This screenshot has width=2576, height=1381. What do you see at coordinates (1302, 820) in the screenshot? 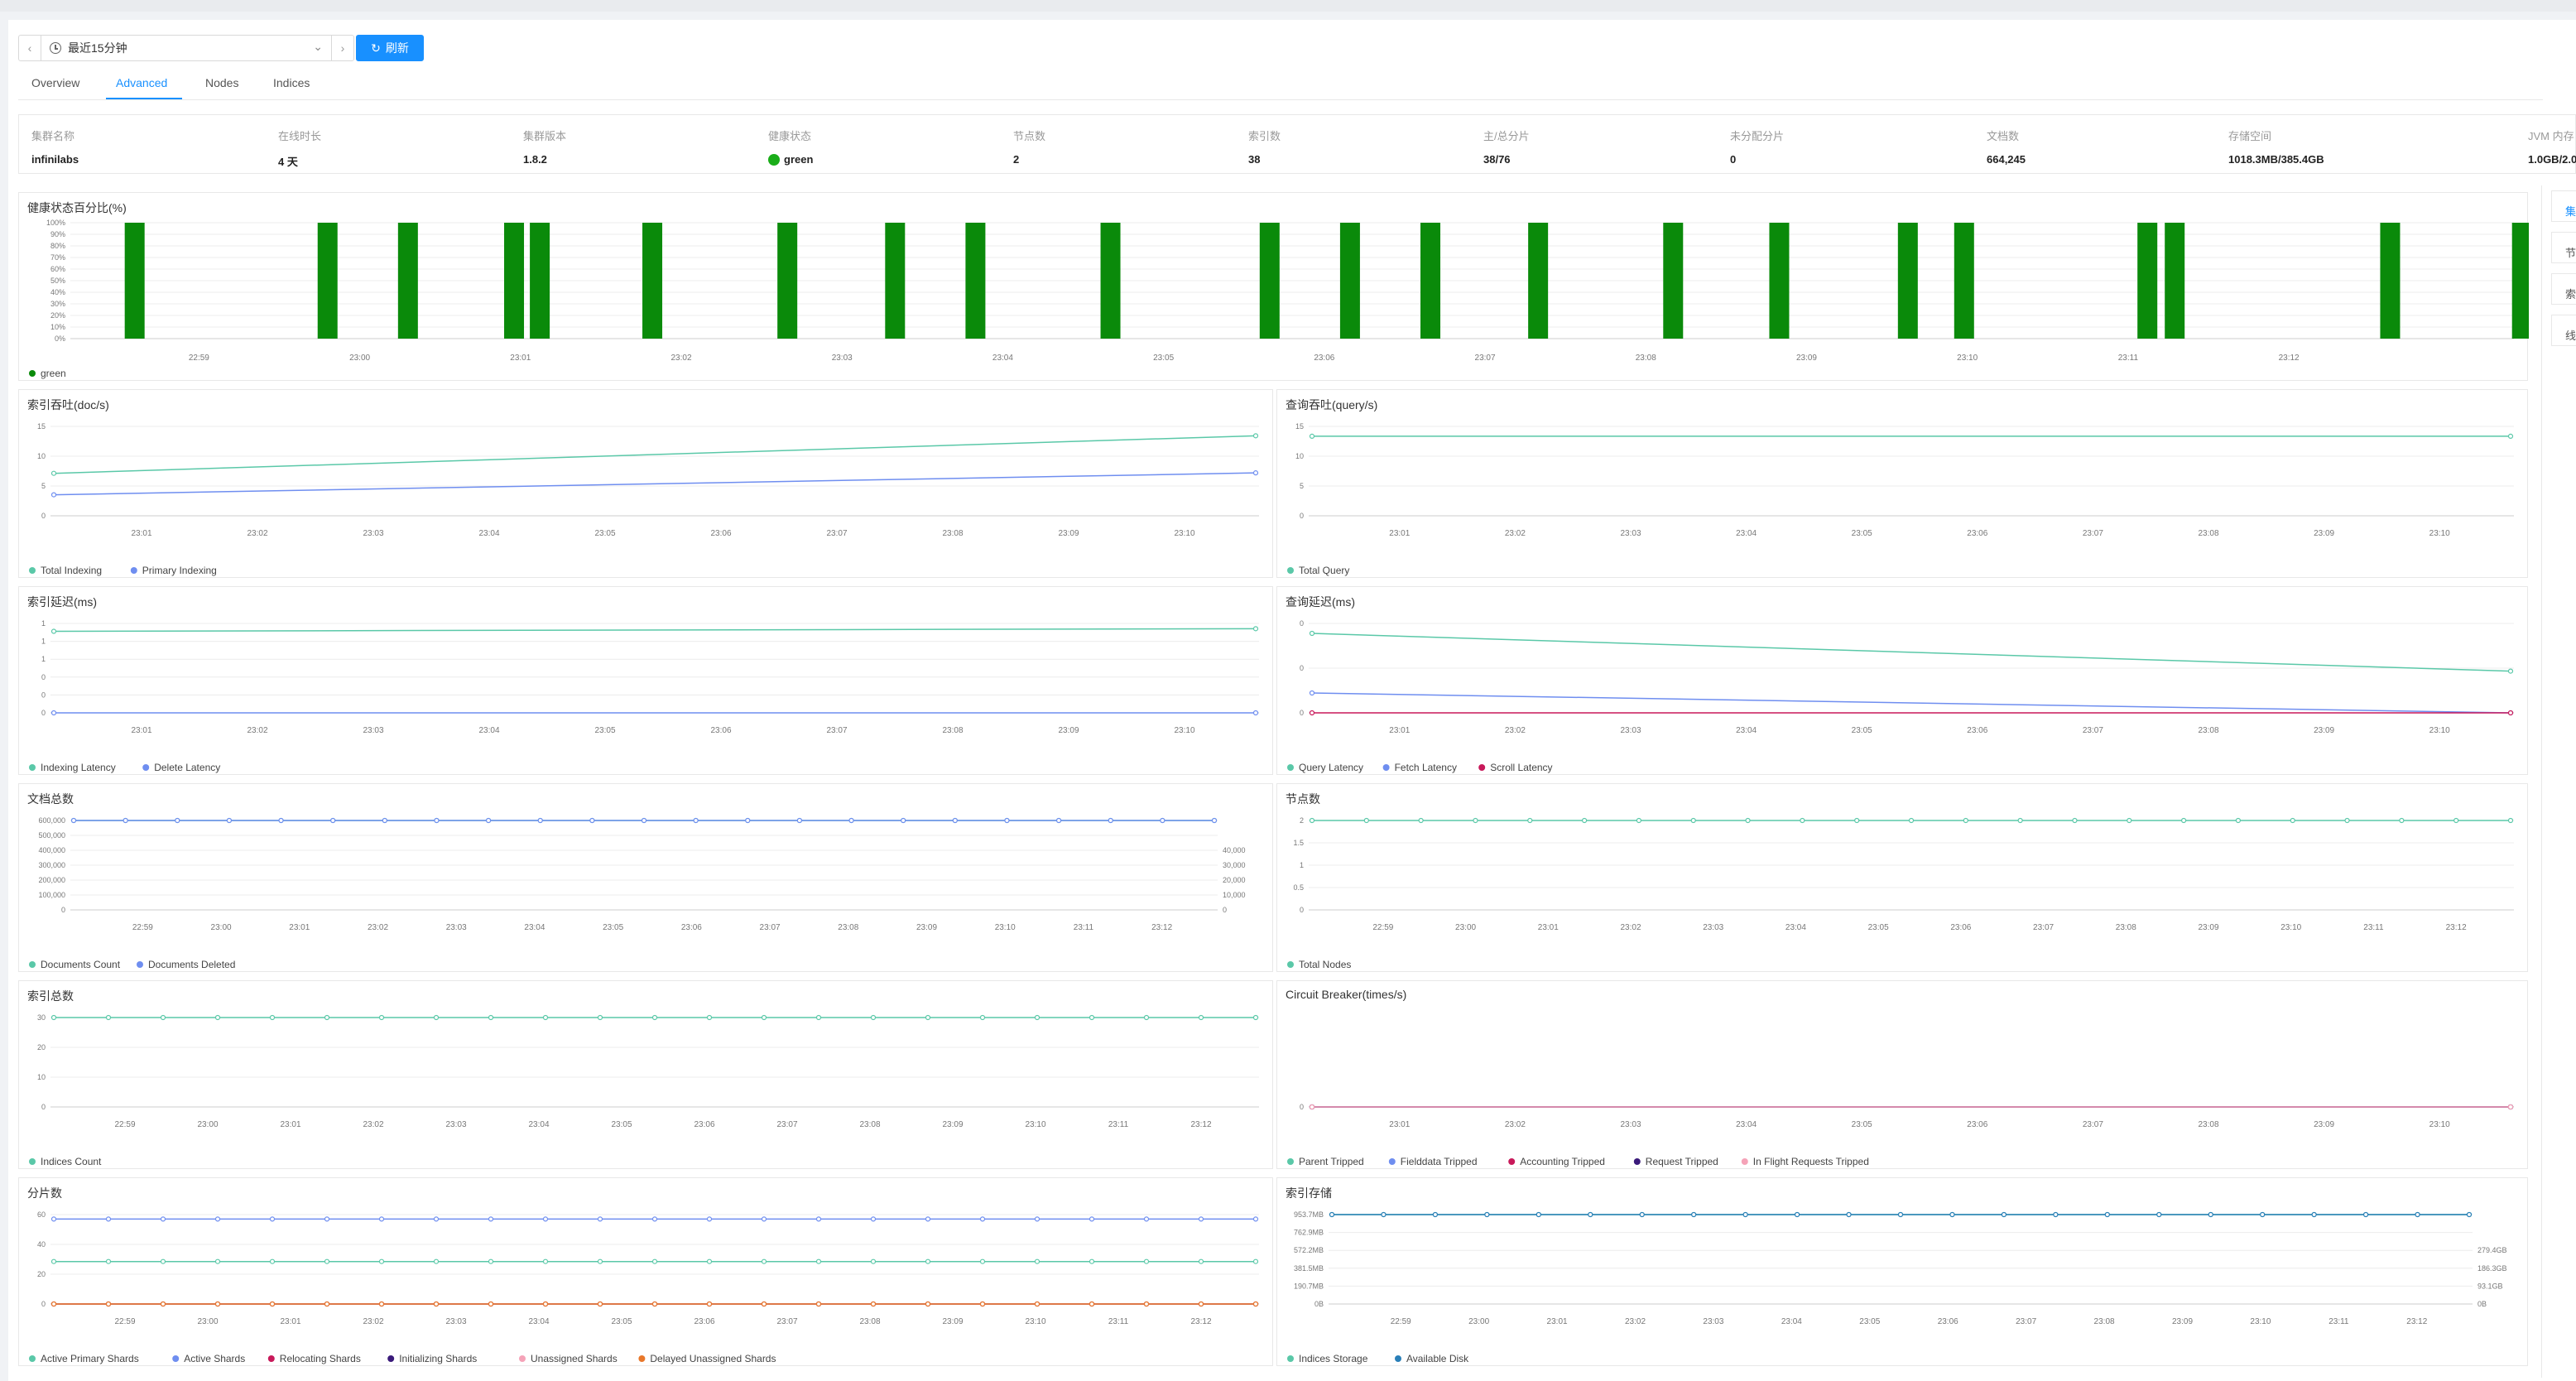
I see `y-tick-label: 2` at bounding box center [1302, 820].